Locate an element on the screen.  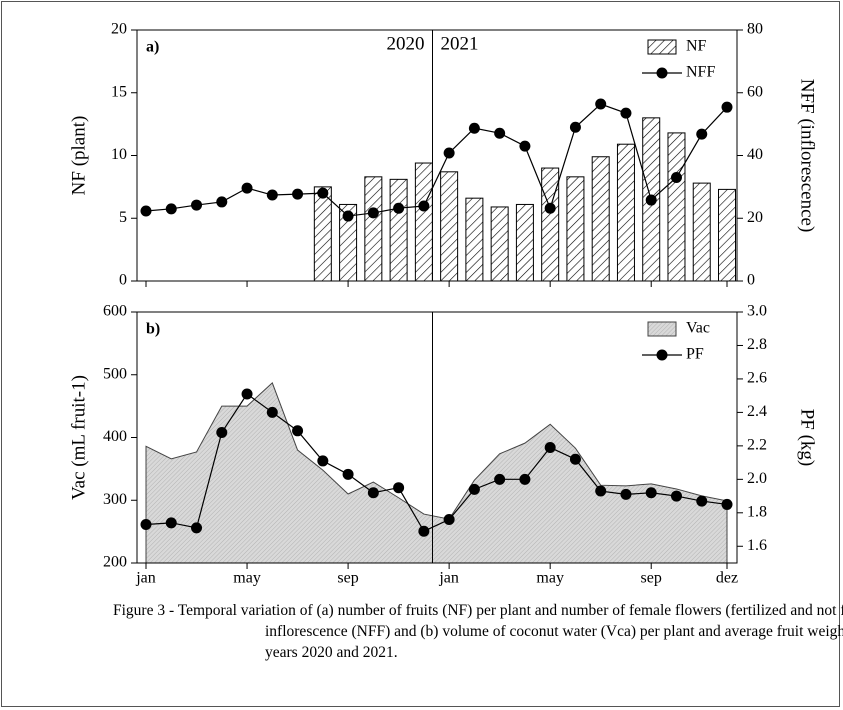
y2-tick-label: 20 is located at coordinates (755, 217).